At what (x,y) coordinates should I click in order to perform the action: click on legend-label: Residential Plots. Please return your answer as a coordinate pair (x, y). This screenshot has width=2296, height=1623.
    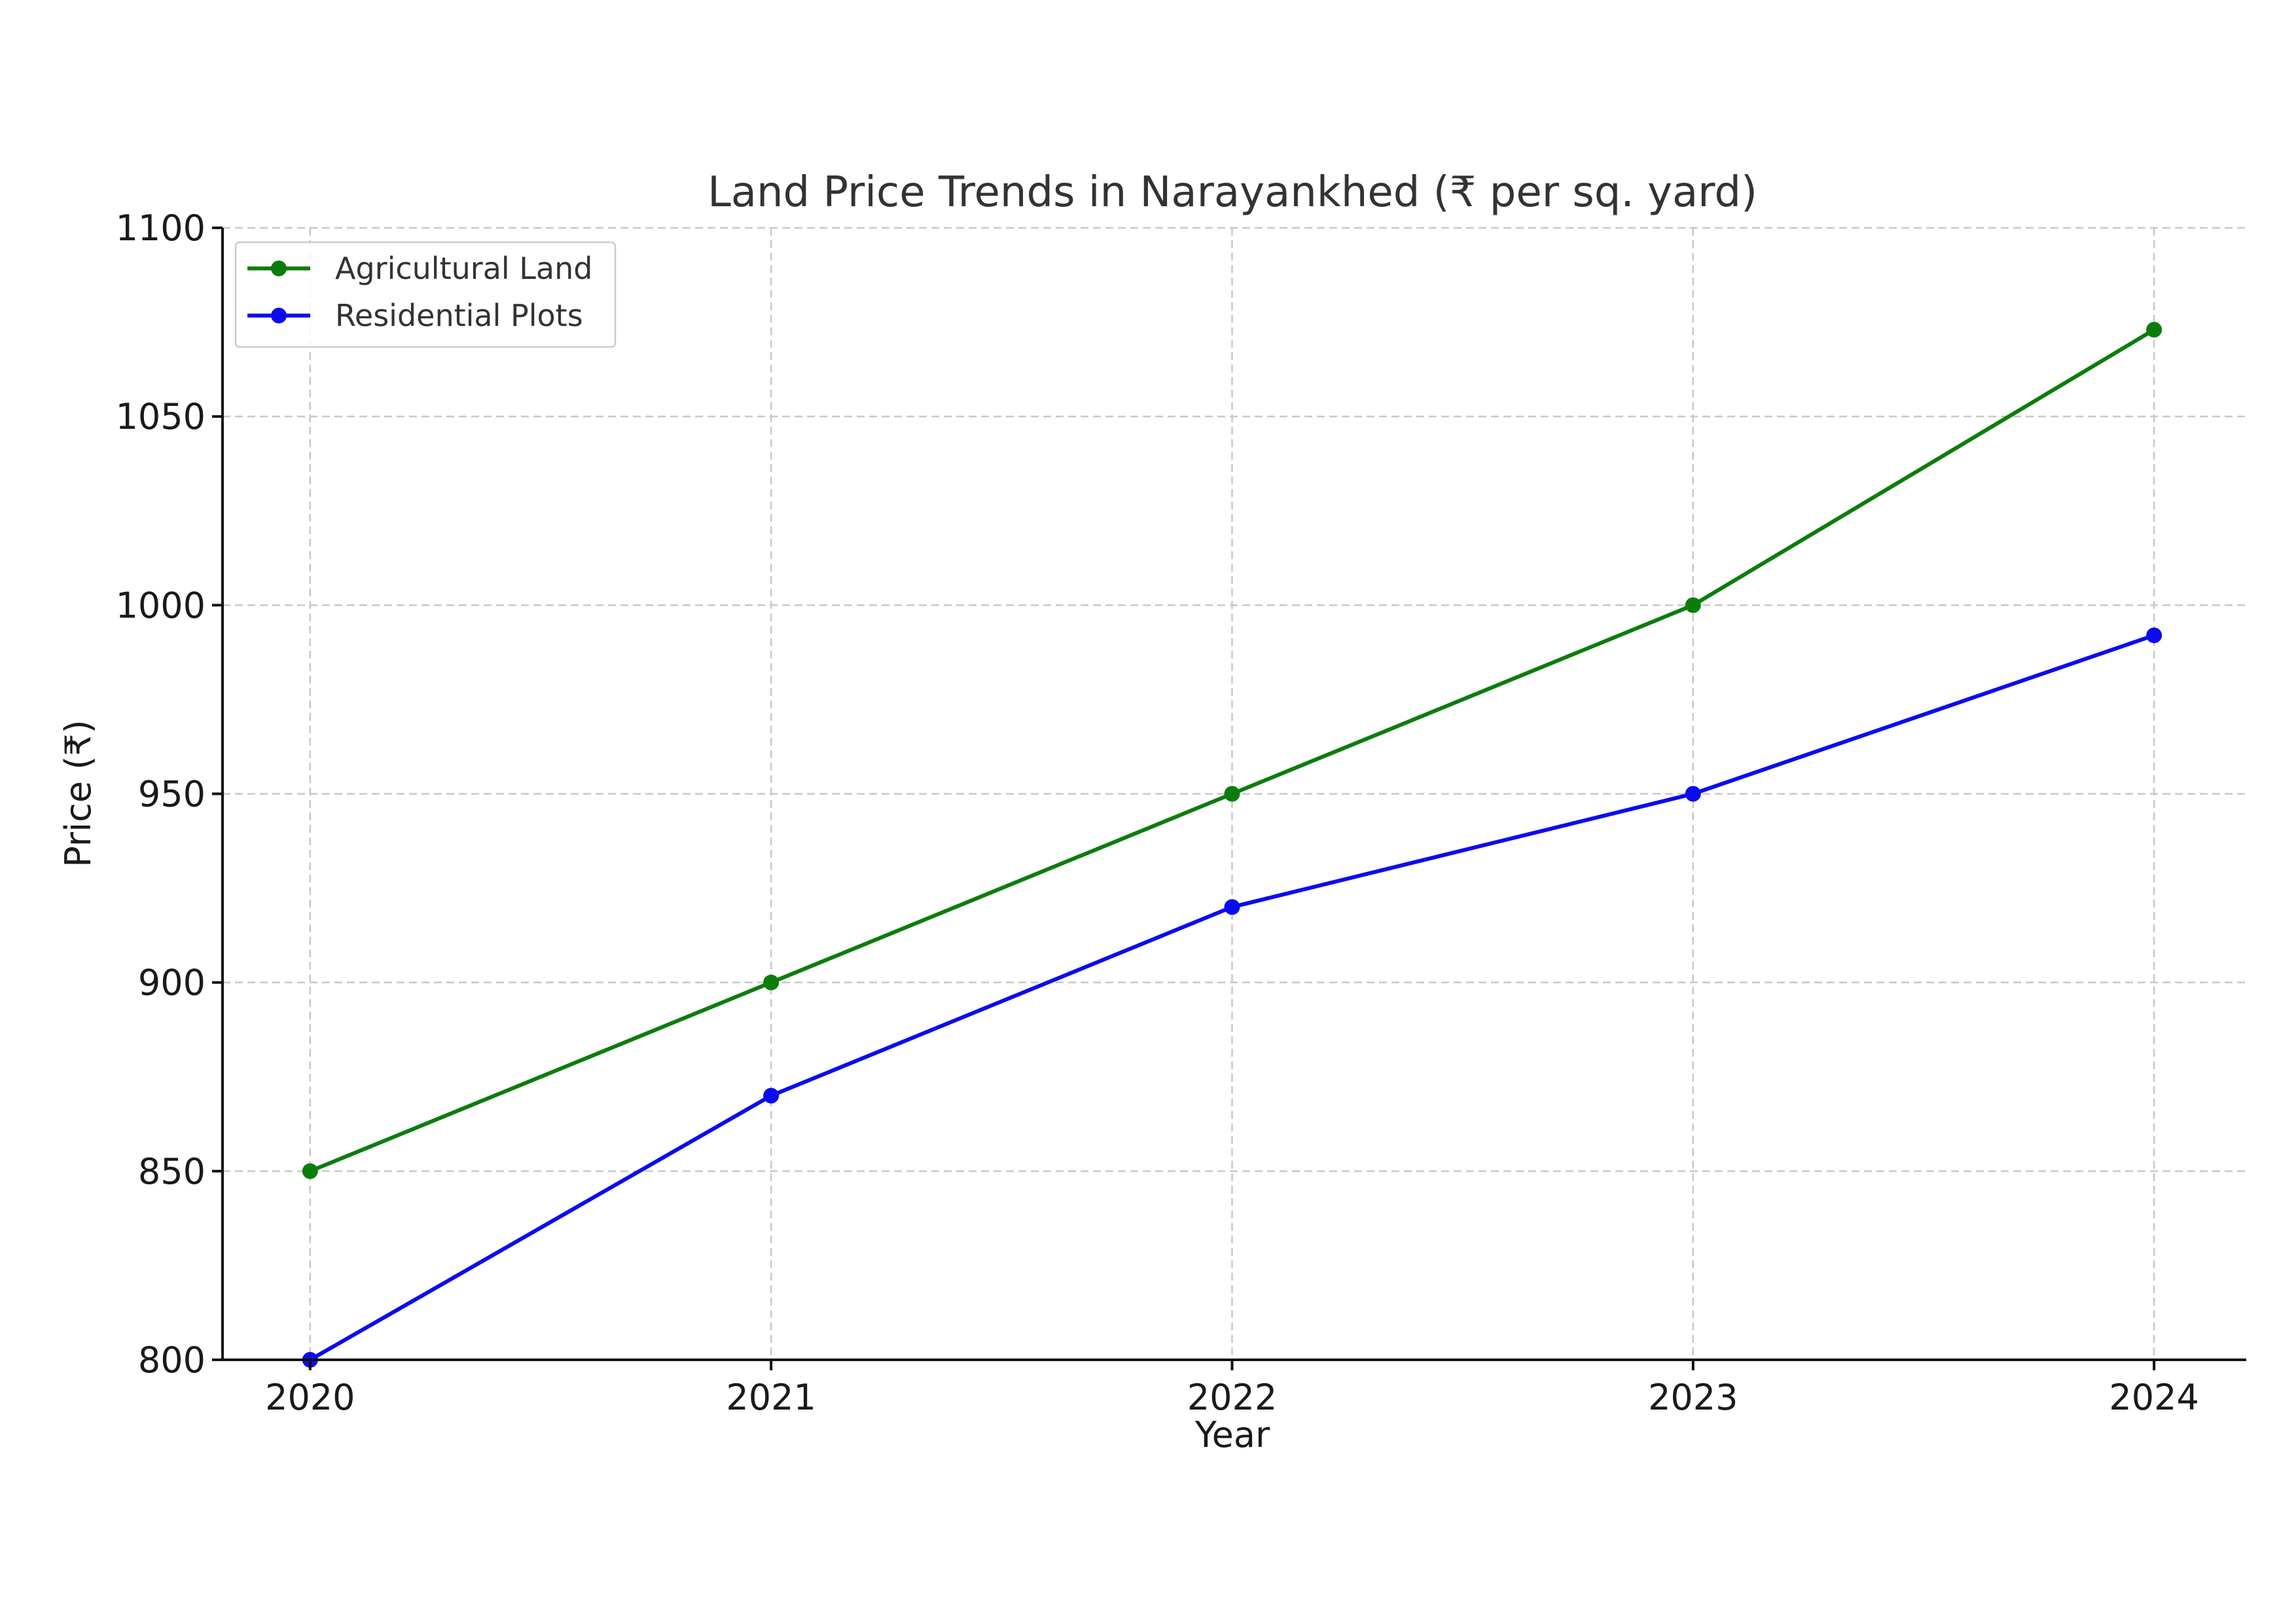
    Looking at the image, I should click on (459, 315).